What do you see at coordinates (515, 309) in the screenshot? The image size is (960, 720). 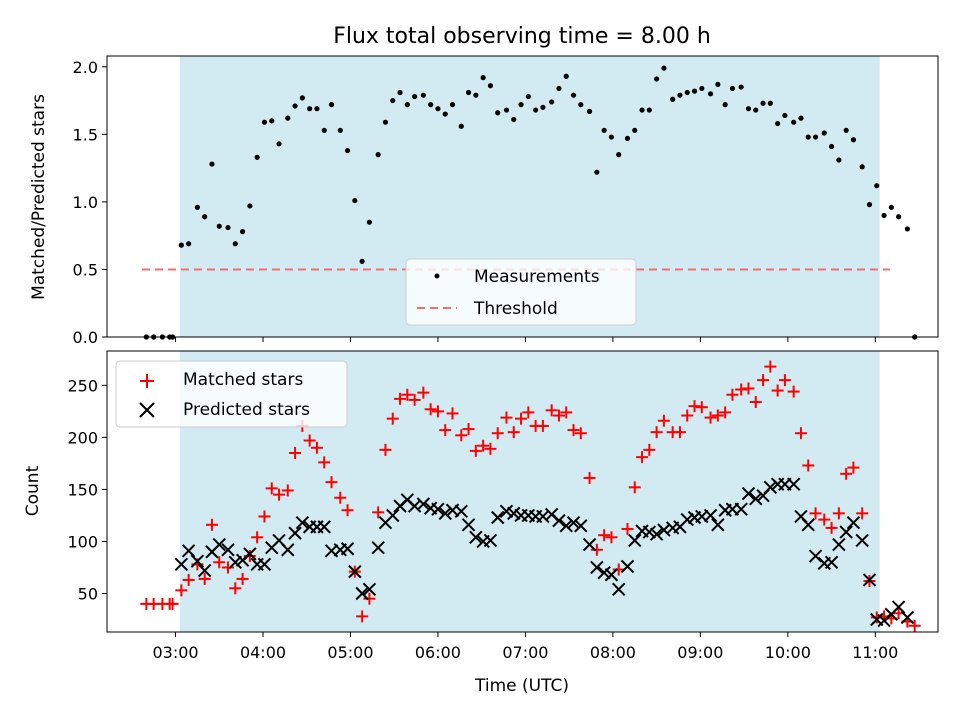 I see `legend-threshold-label: Threshold` at bounding box center [515, 309].